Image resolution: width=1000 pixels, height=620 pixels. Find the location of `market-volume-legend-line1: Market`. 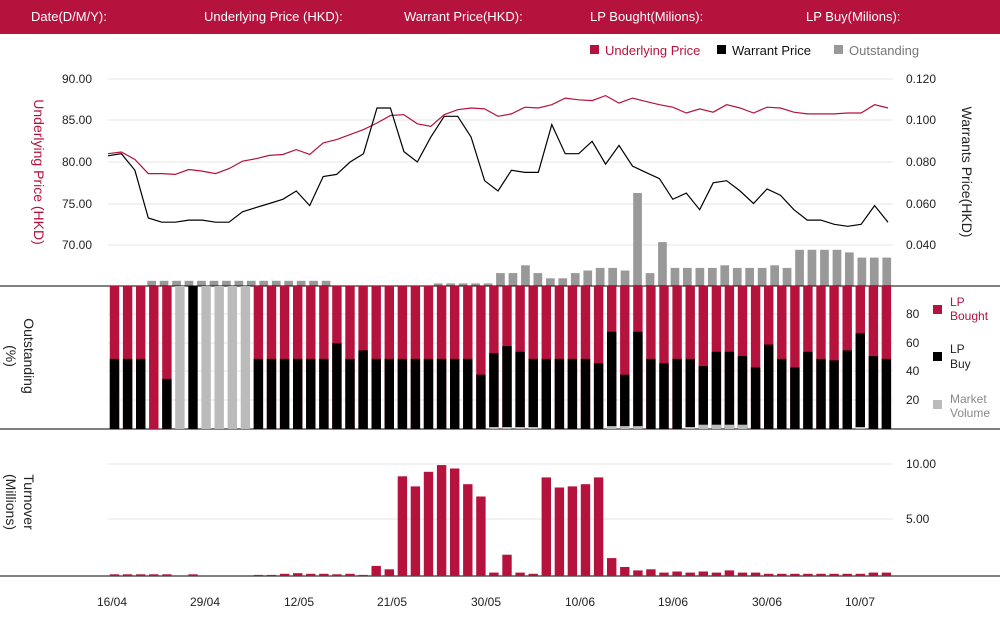

market-volume-legend-line1: Market is located at coordinates (968, 399).